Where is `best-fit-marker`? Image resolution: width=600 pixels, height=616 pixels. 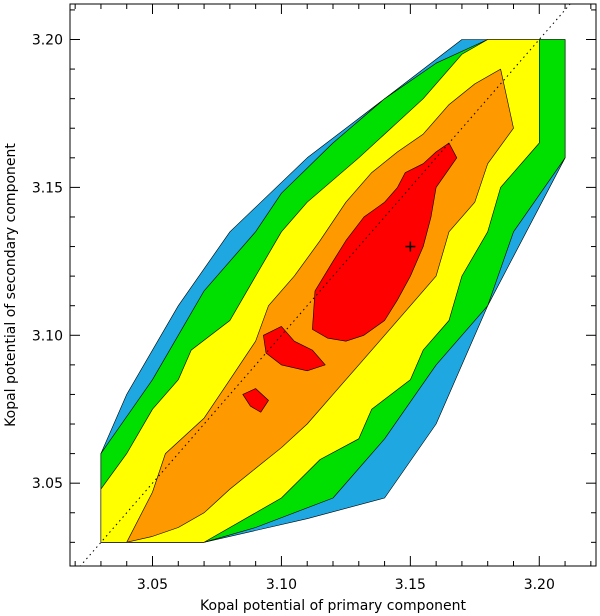
best-fit-marker is located at coordinates (410, 246).